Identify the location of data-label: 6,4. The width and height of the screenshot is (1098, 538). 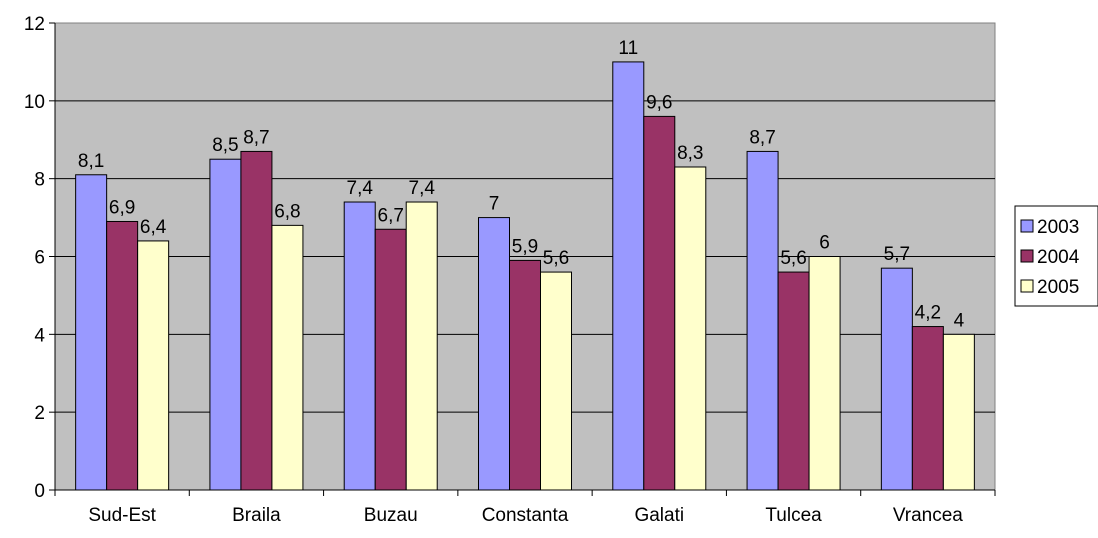
(153, 227).